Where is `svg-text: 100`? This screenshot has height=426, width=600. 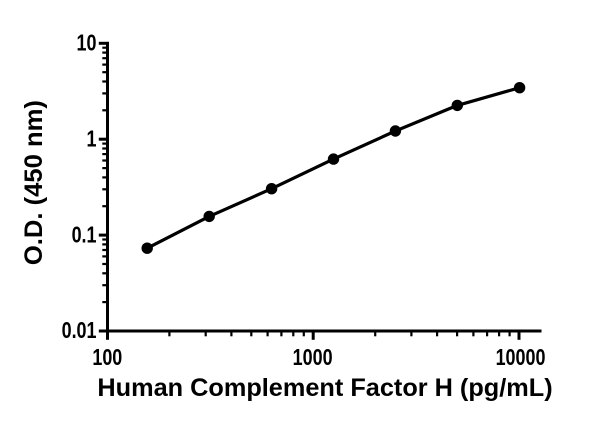 svg-text: 100 is located at coordinates (107, 358).